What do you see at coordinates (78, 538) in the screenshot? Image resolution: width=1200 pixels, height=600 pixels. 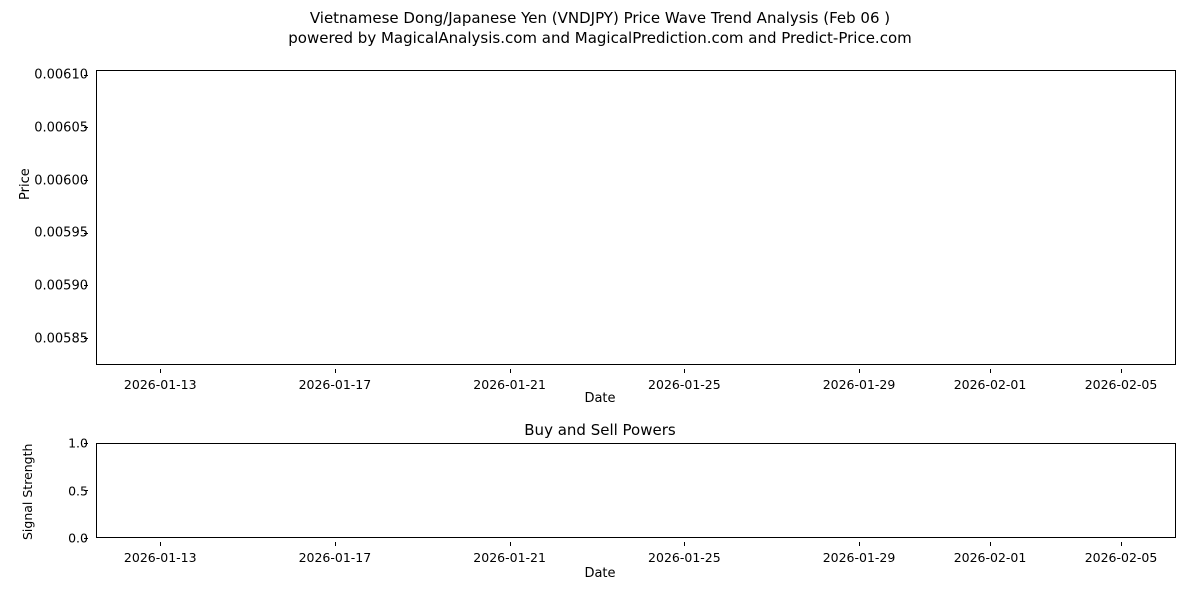 I see `bar-y-tick-label: 0.0` at bounding box center [78, 538].